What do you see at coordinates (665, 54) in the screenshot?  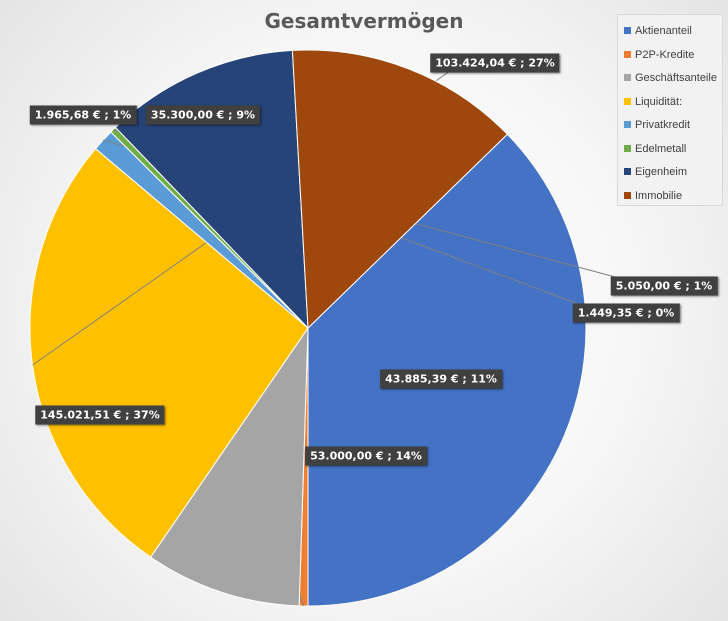 I see `legend-label: P2P-Kredite` at bounding box center [665, 54].